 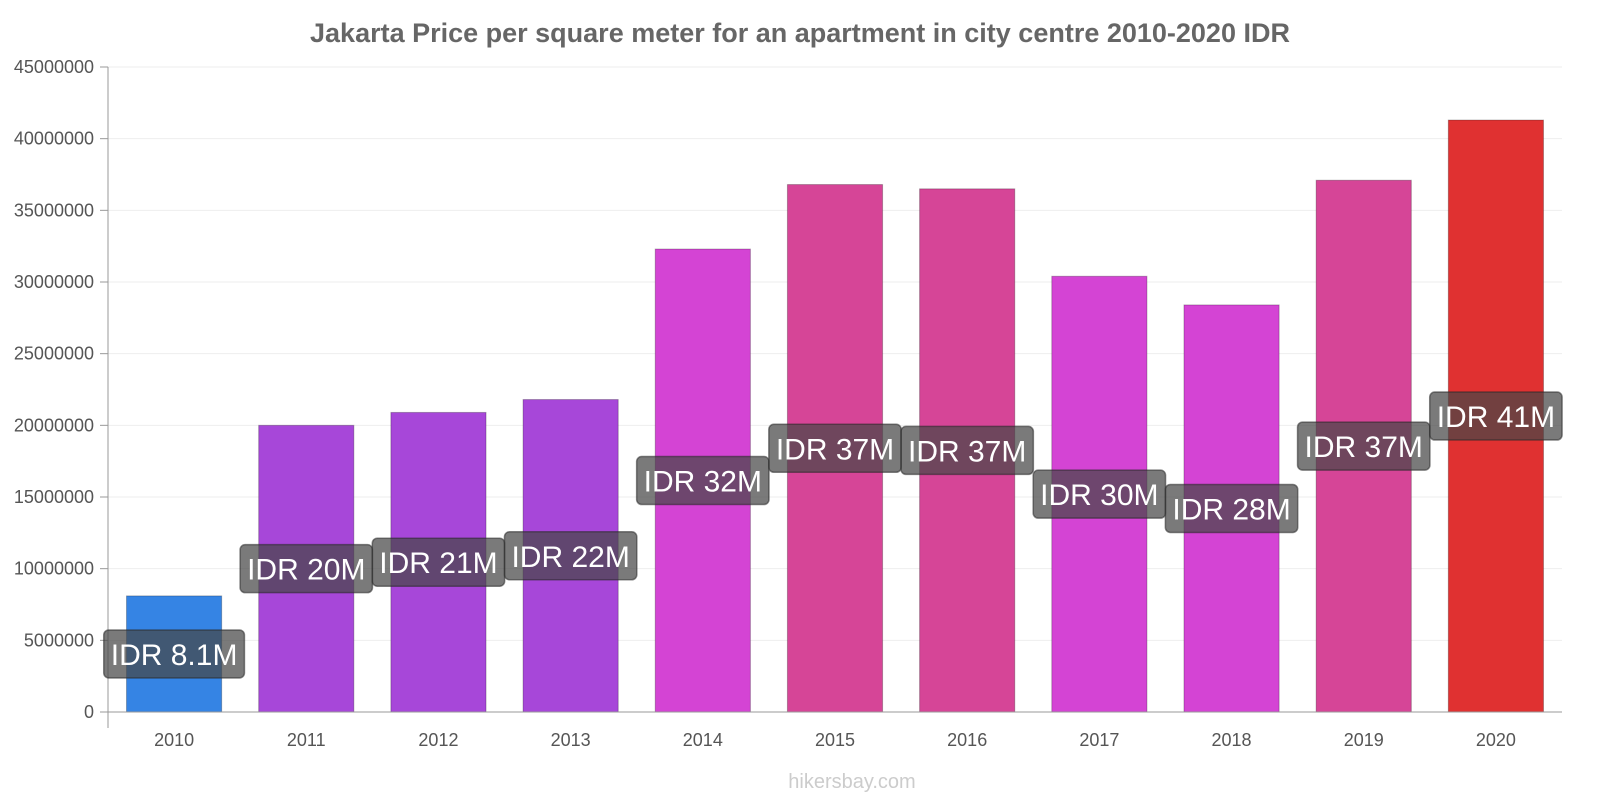 What do you see at coordinates (54, 354) in the screenshot?
I see `y-tick-label: 25000000` at bounding box center [54, 354].